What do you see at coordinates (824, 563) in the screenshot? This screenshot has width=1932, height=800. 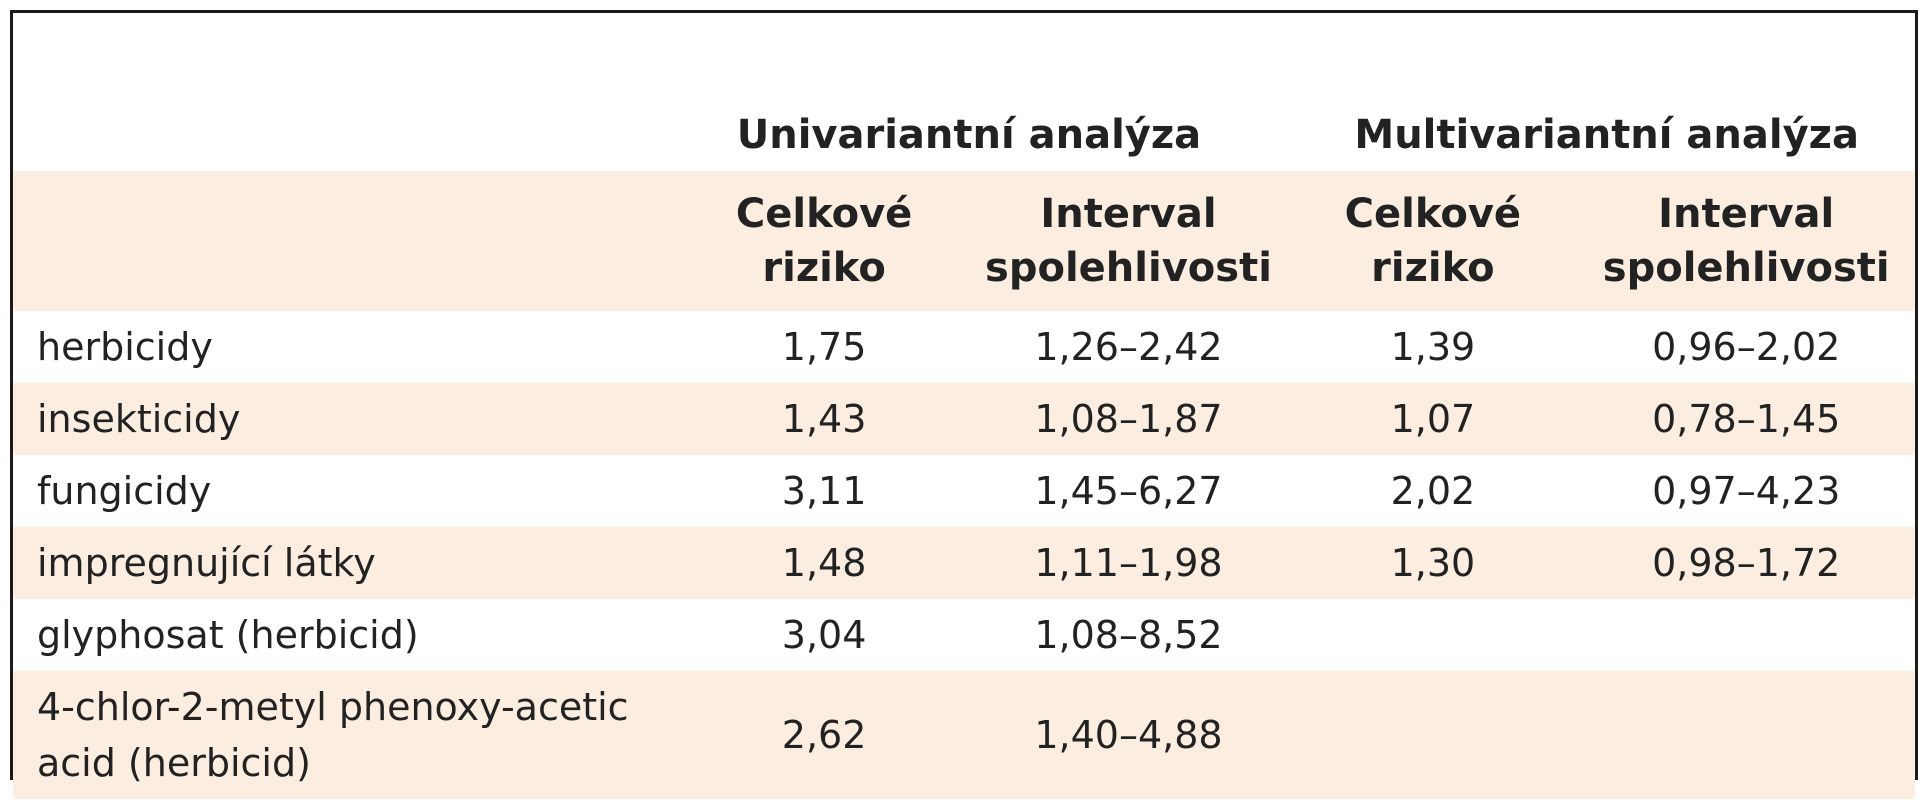 I see `uni-risk-cell: 1,48` at bounding box center [824, 563].